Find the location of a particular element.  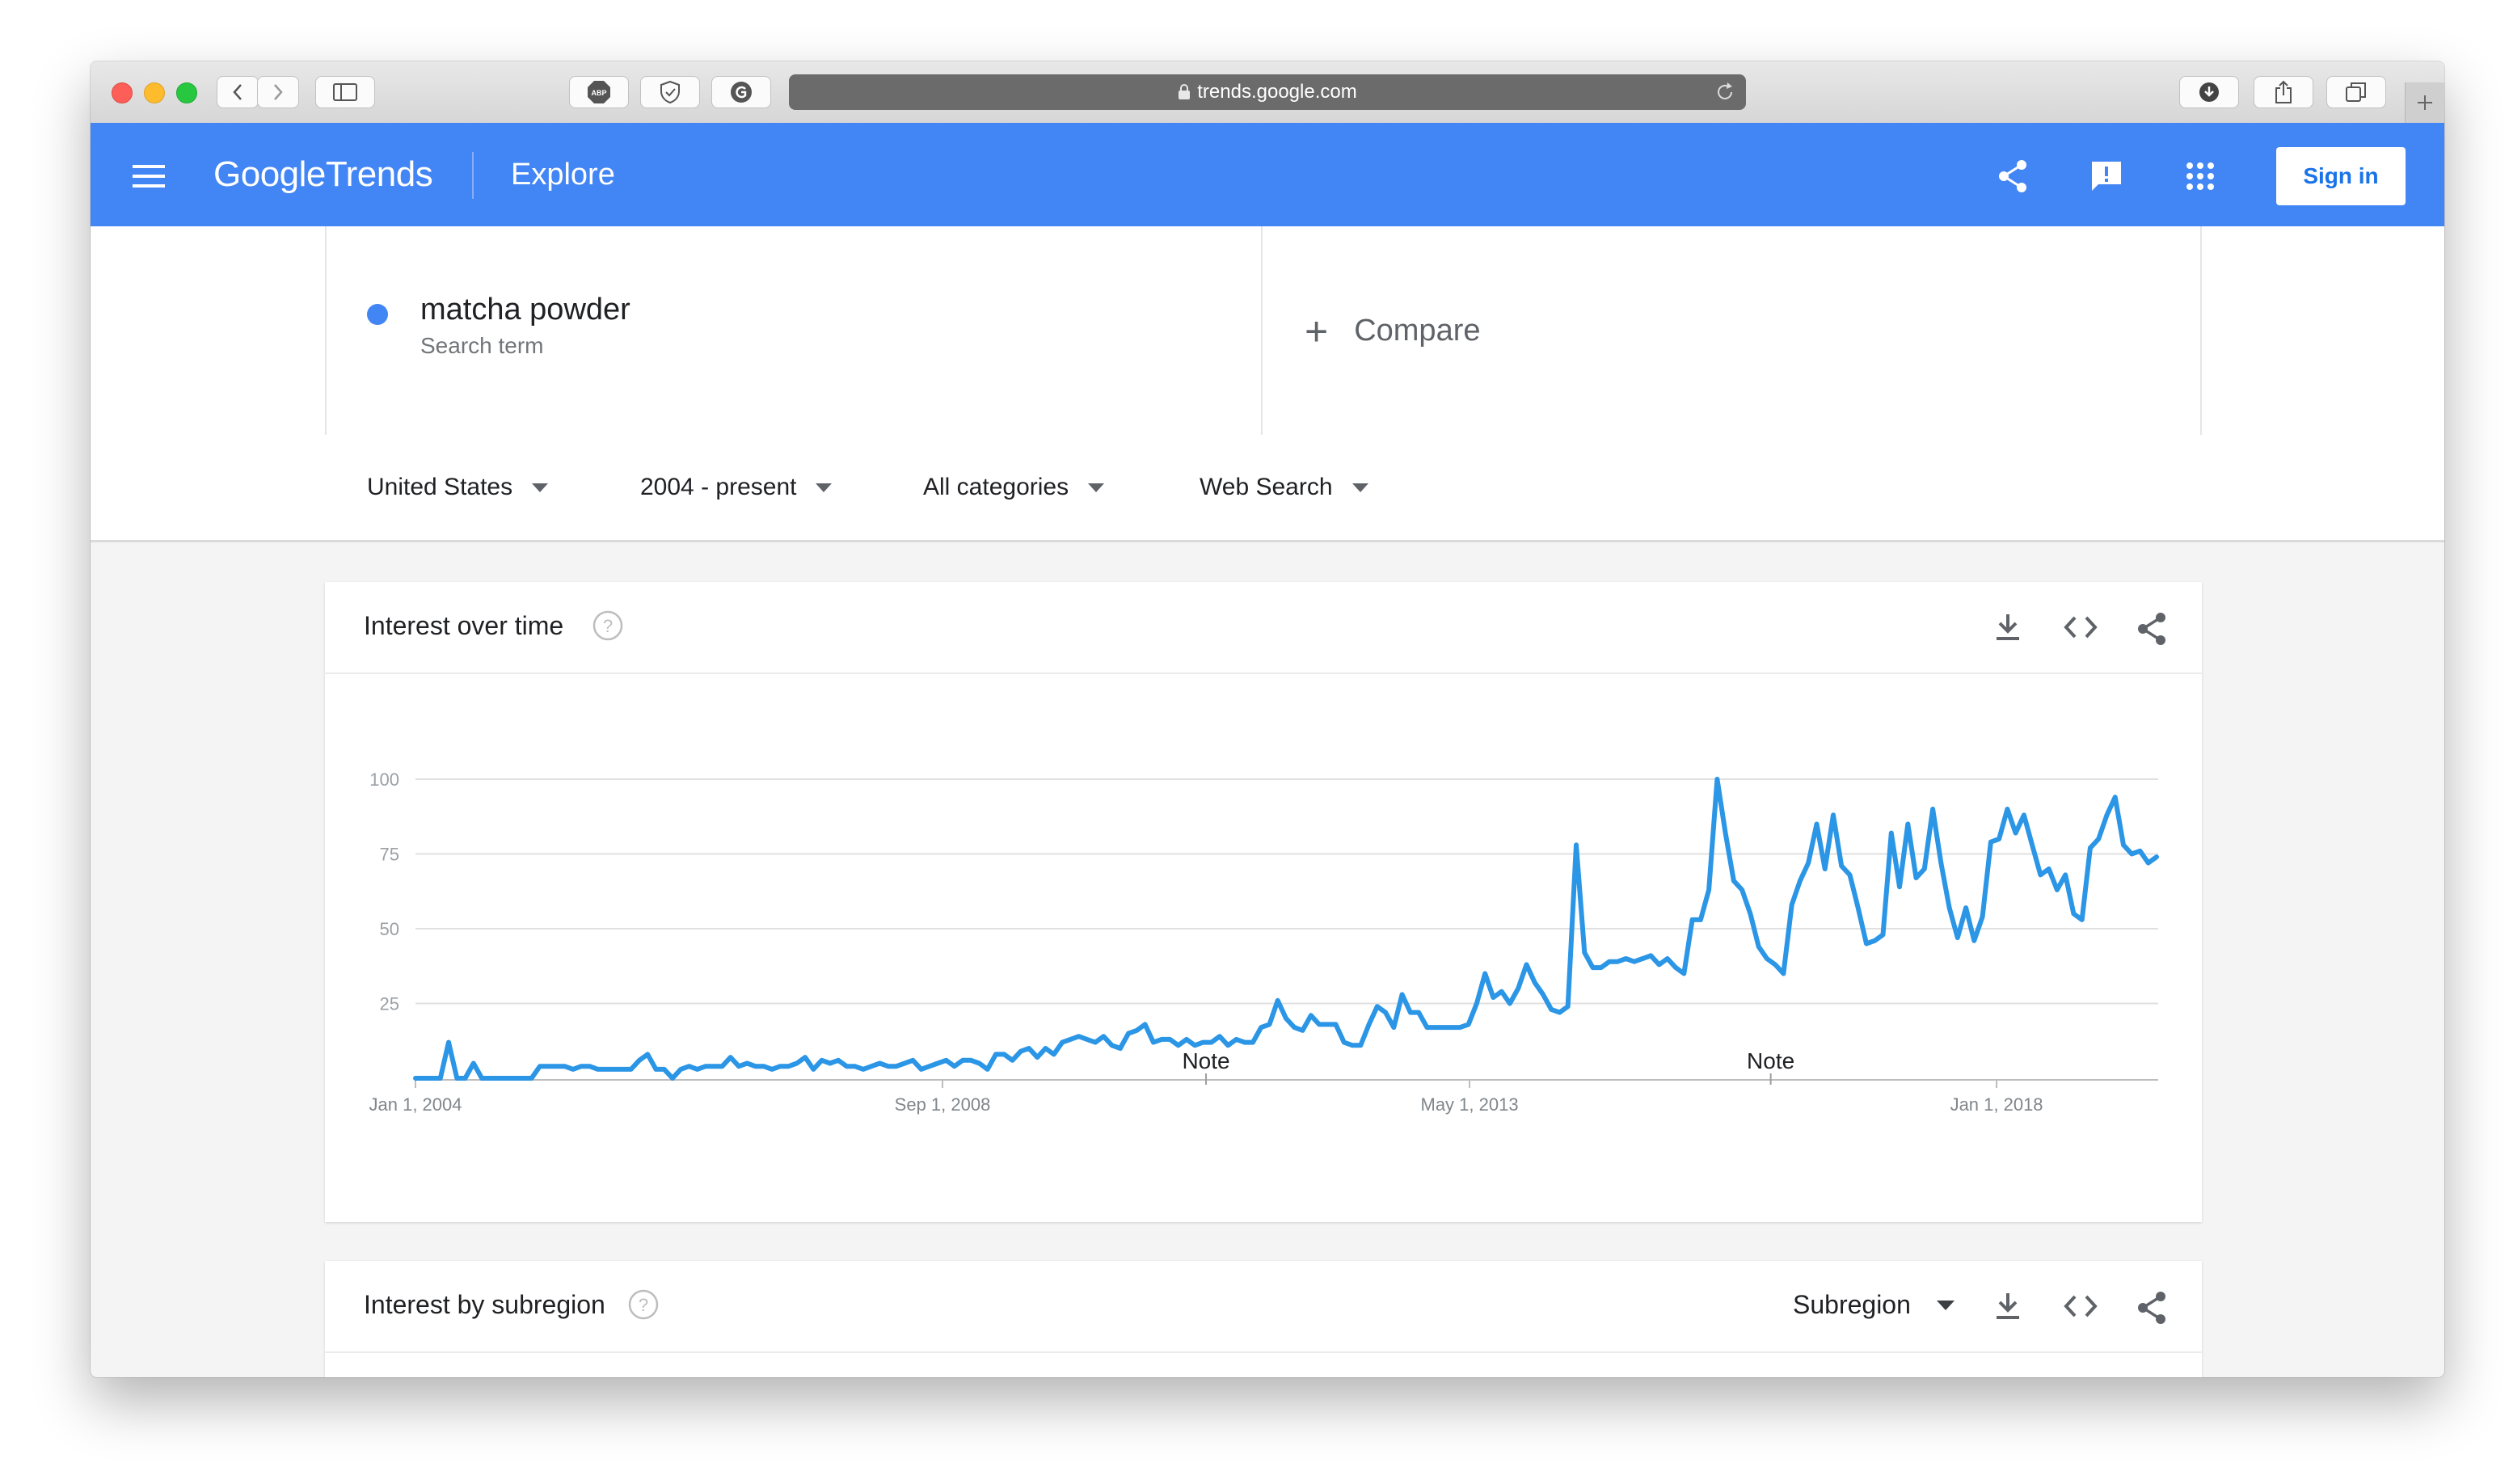

reload-icon is located at coordinates (1725, 95).